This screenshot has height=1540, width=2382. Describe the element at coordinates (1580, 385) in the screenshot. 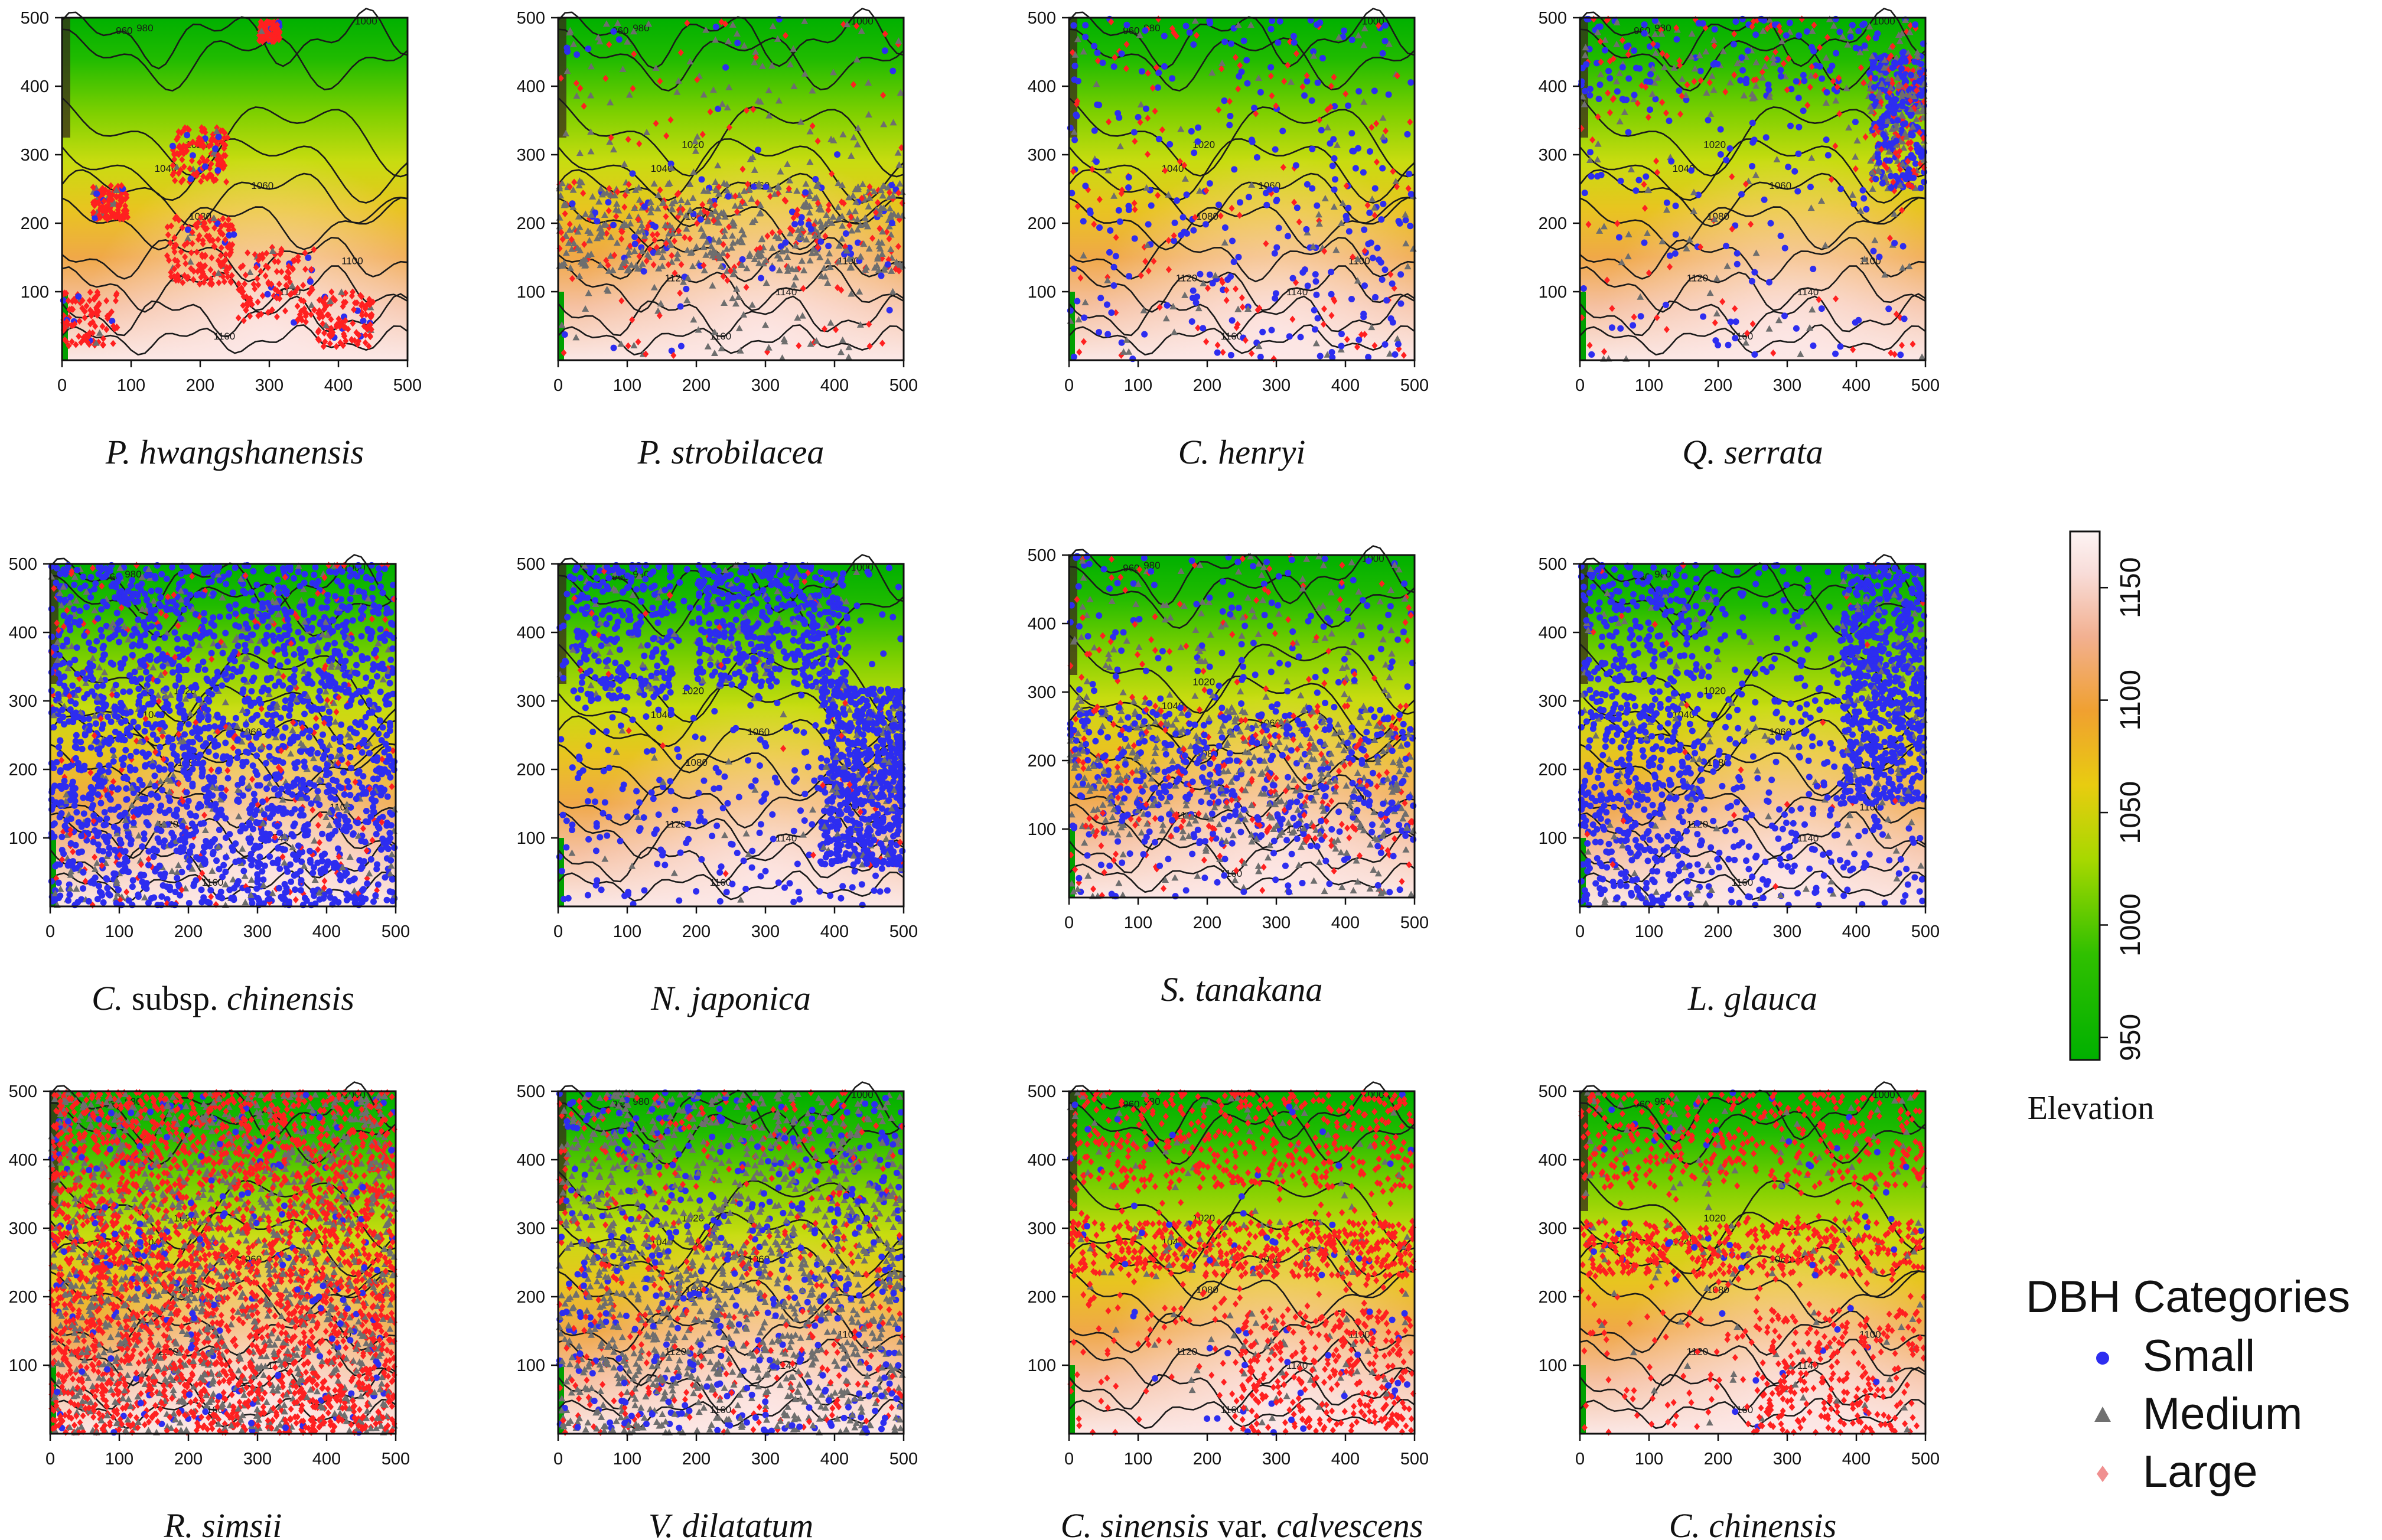

I see `x-tick-label: 0` at that location.